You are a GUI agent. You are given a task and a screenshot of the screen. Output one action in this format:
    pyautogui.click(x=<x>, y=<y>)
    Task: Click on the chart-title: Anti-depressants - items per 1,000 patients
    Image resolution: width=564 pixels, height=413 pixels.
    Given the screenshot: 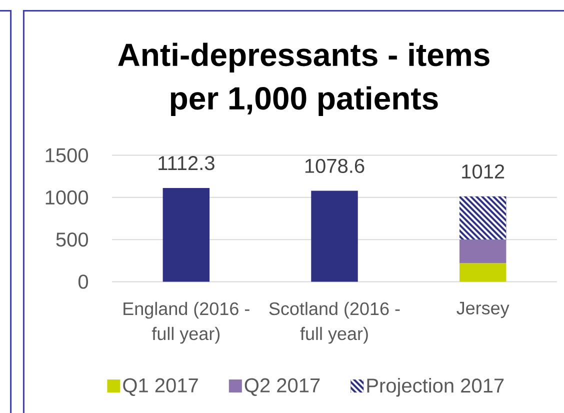 What is the action you would take?
    pyautogui.click(x=304, y=79)
    